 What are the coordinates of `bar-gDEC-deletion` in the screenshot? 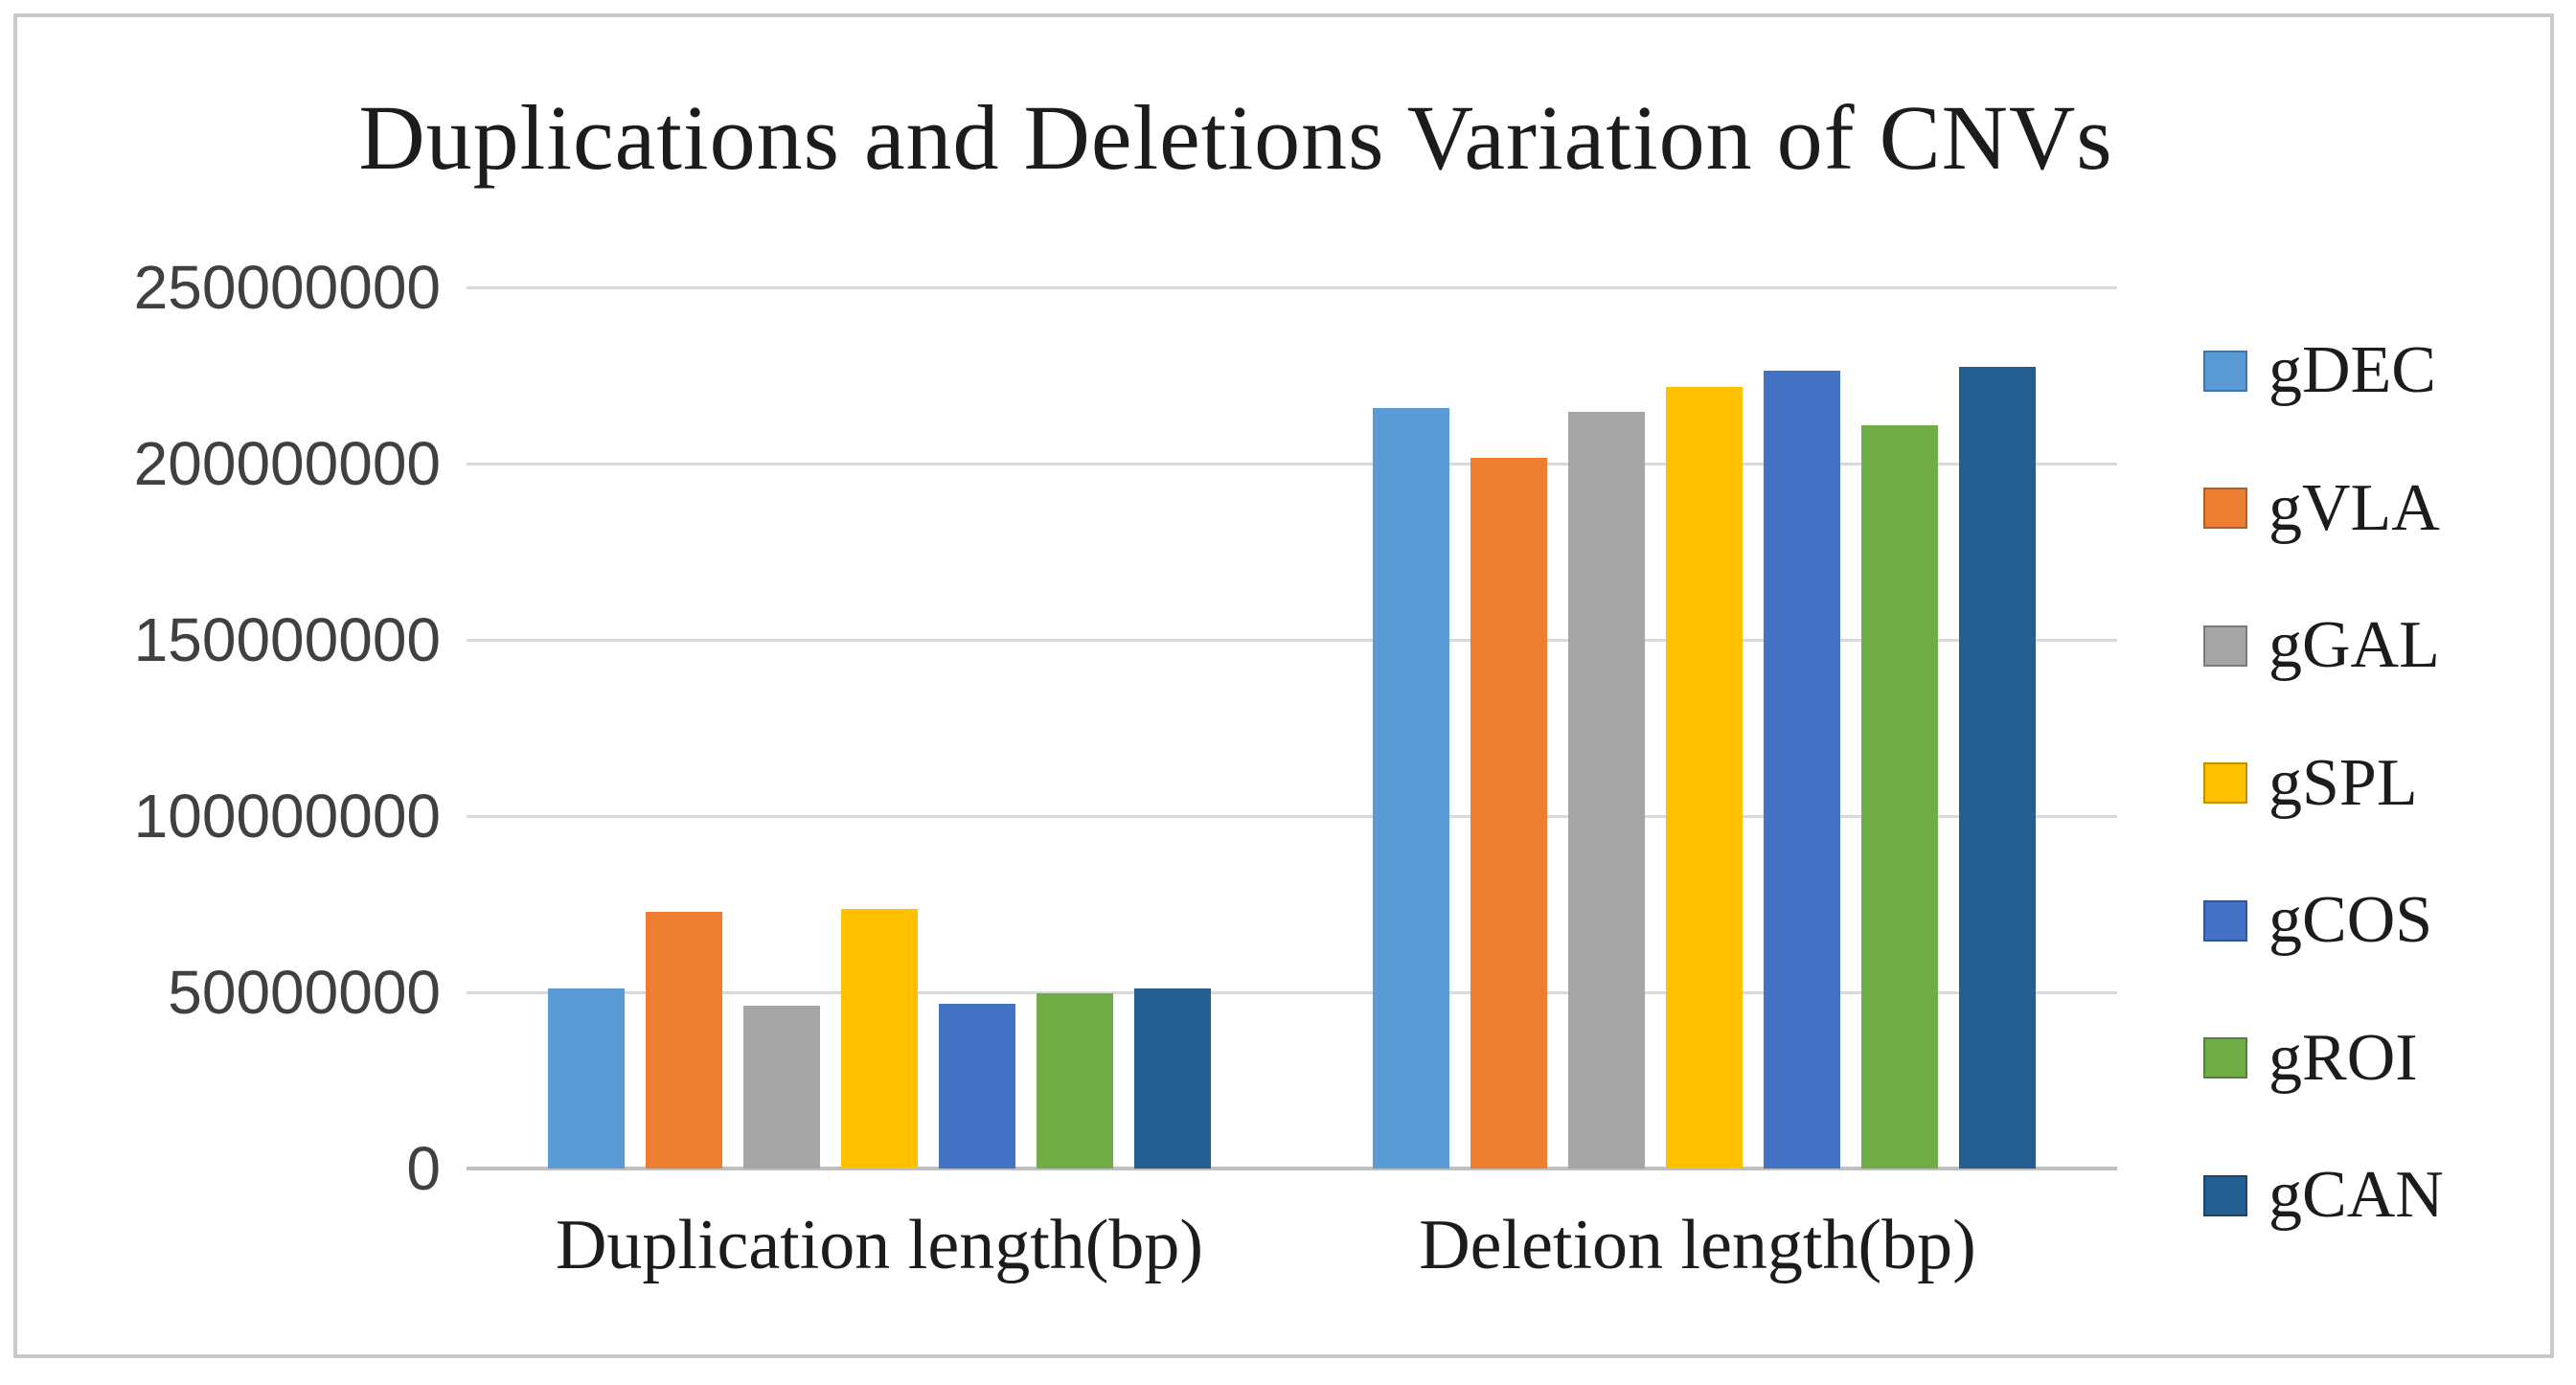 It's located at (1411, 788).